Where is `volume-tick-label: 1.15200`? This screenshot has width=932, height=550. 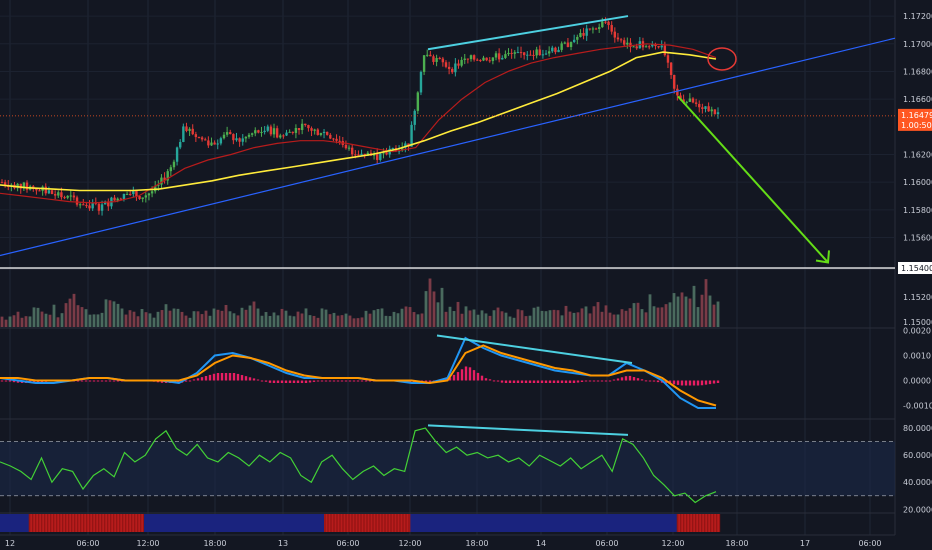
volume-tick-label: 1.15200 is located at coordinates (917, 297).